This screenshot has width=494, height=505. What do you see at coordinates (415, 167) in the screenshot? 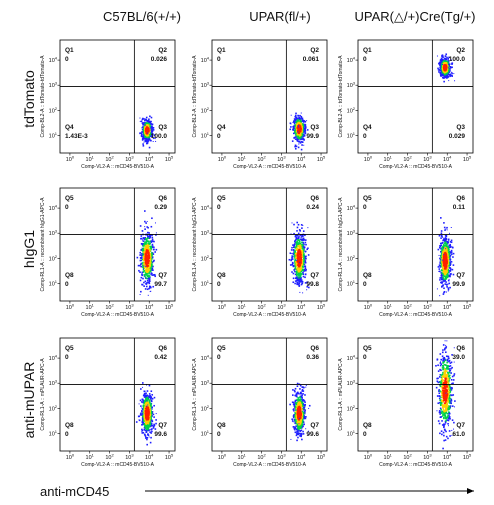
I see `x-axis-label: Comp-VL2-A :: mCD45-BV510-A` at bounding box center [415, 167].